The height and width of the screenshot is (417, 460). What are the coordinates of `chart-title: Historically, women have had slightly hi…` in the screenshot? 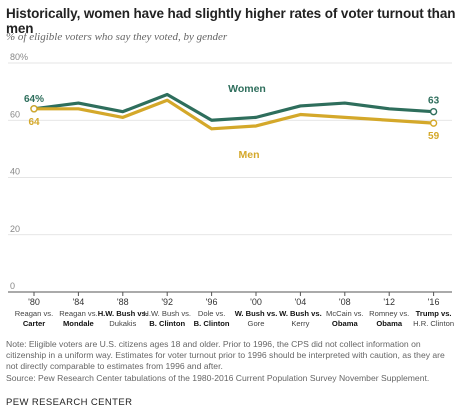 It's located at (231, 21).